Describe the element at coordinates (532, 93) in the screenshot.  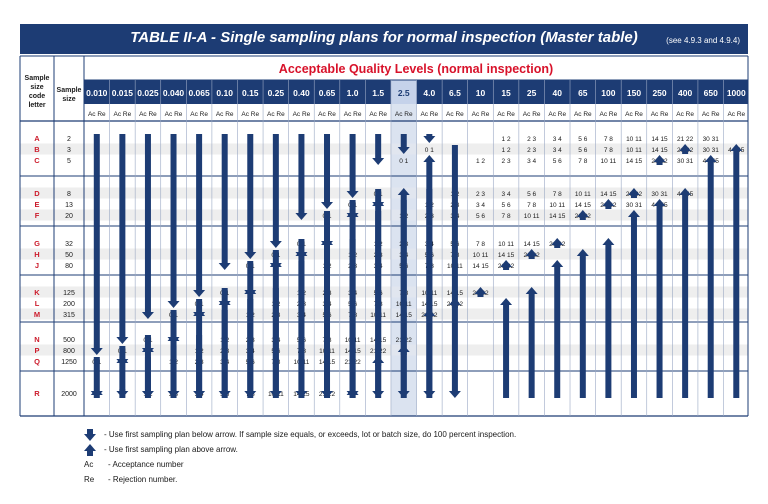
I see `aql-value-label: 25` at that location.